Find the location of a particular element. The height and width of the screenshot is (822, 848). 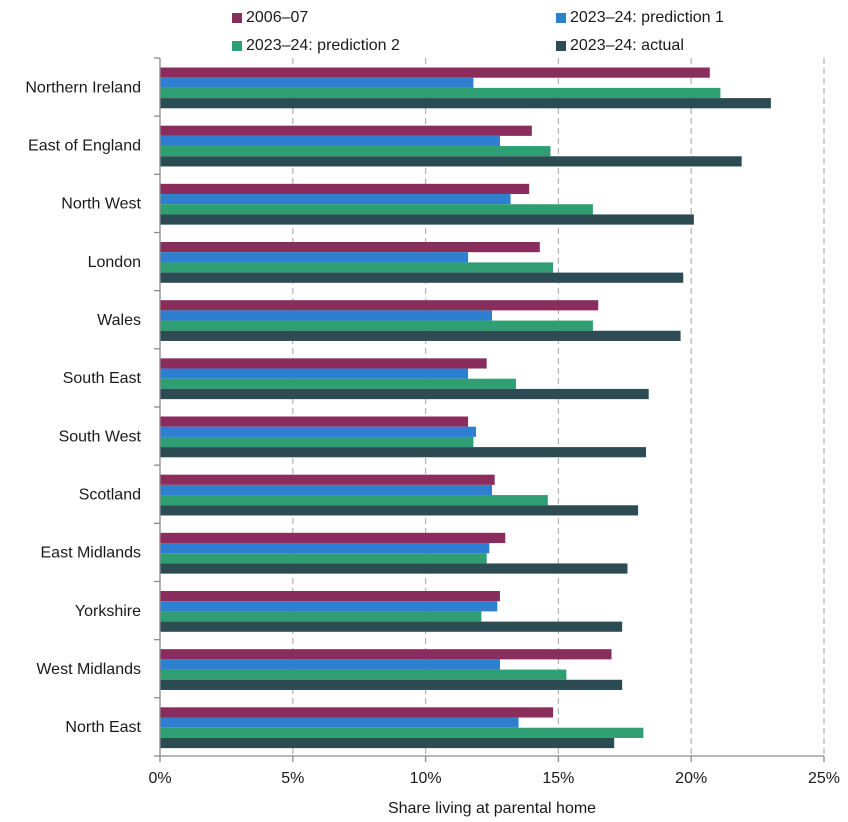

x-tick-label: 10% is located at coordinates (426, 778).